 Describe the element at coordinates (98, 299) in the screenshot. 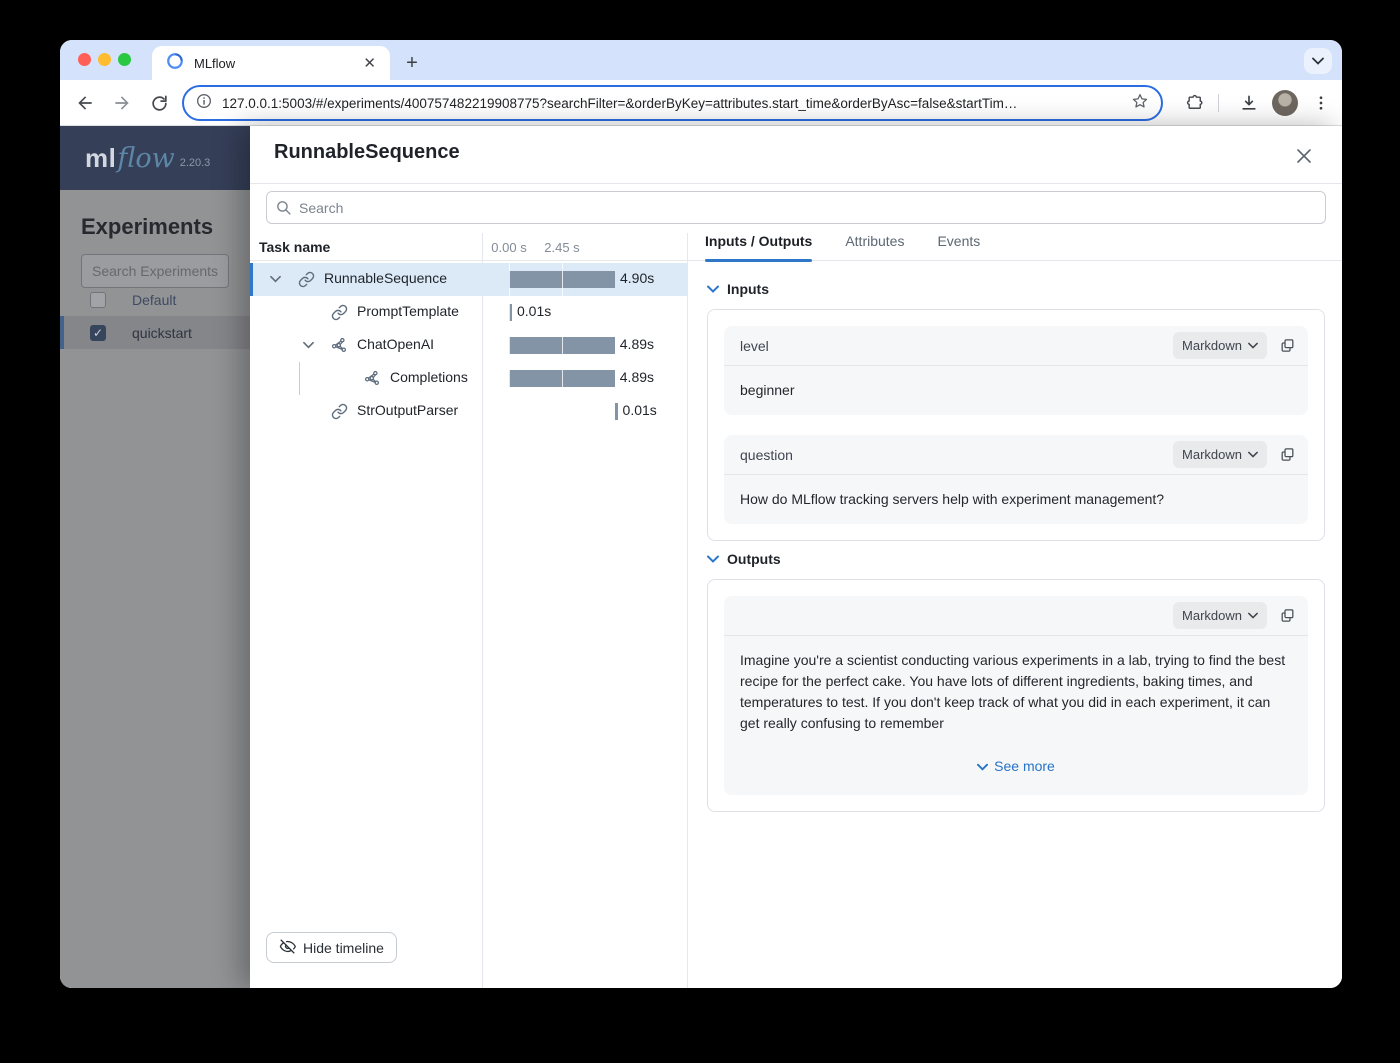

I see `checkbox-unchecked` at that location.